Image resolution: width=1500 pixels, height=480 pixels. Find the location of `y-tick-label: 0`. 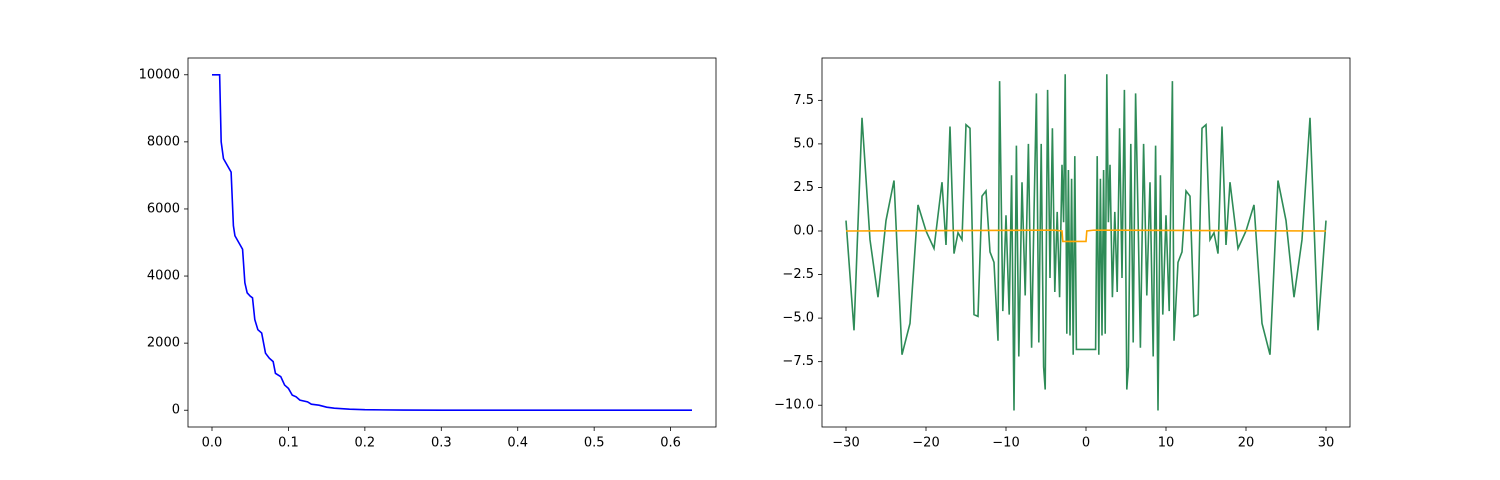

y-tick-label: 0 is located at coordinates (176, 410).